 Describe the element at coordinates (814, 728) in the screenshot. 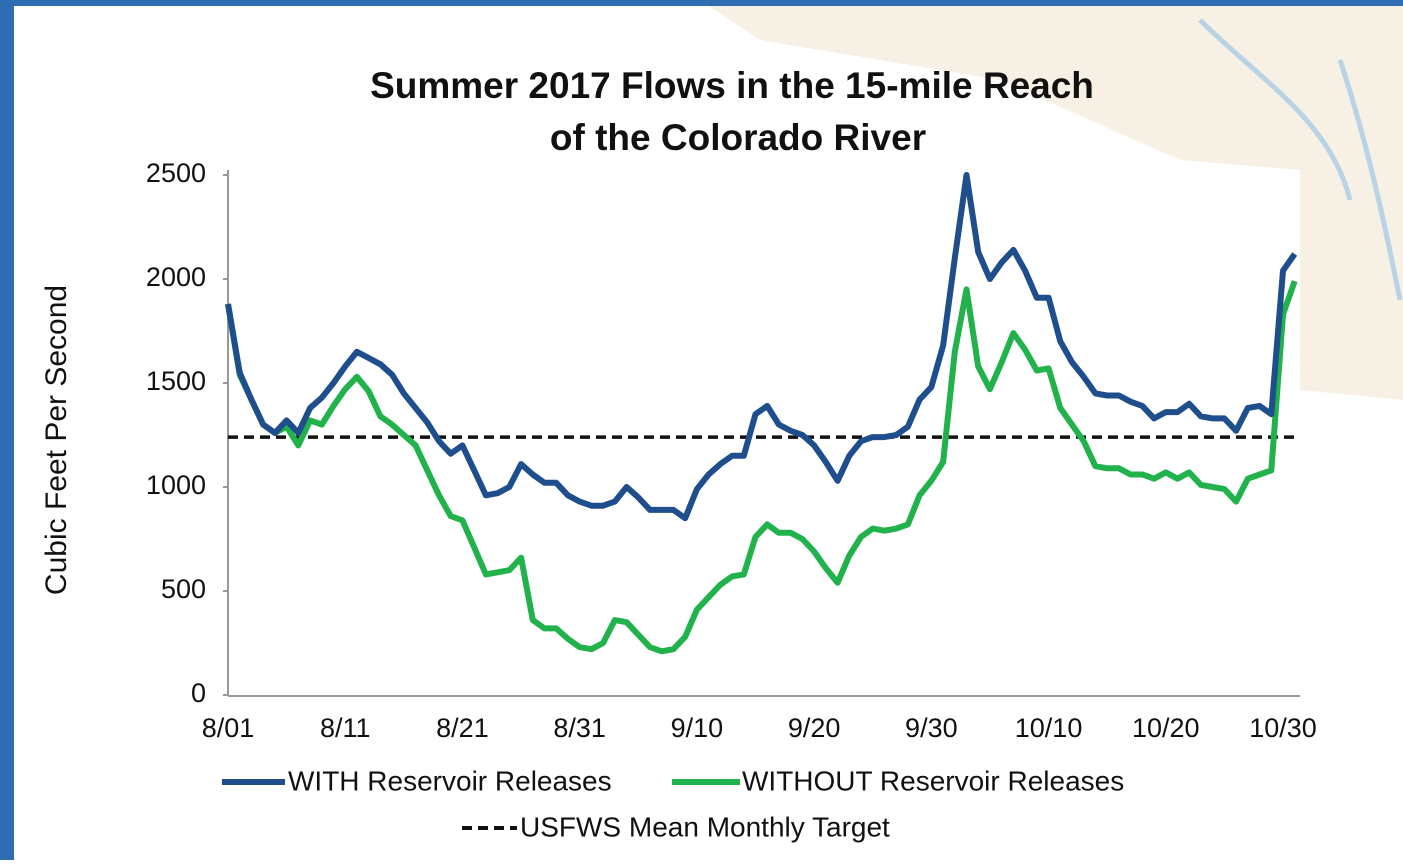

I see `x-tick-label: 9/20` at that location.